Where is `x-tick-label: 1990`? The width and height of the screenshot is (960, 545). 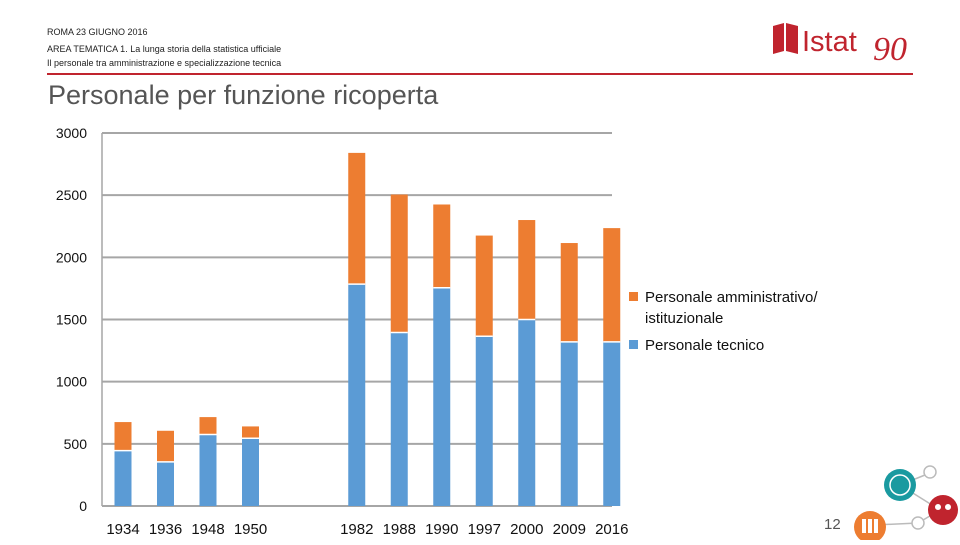 x-tick-label: 1990 is located at coordinates (441, 529).